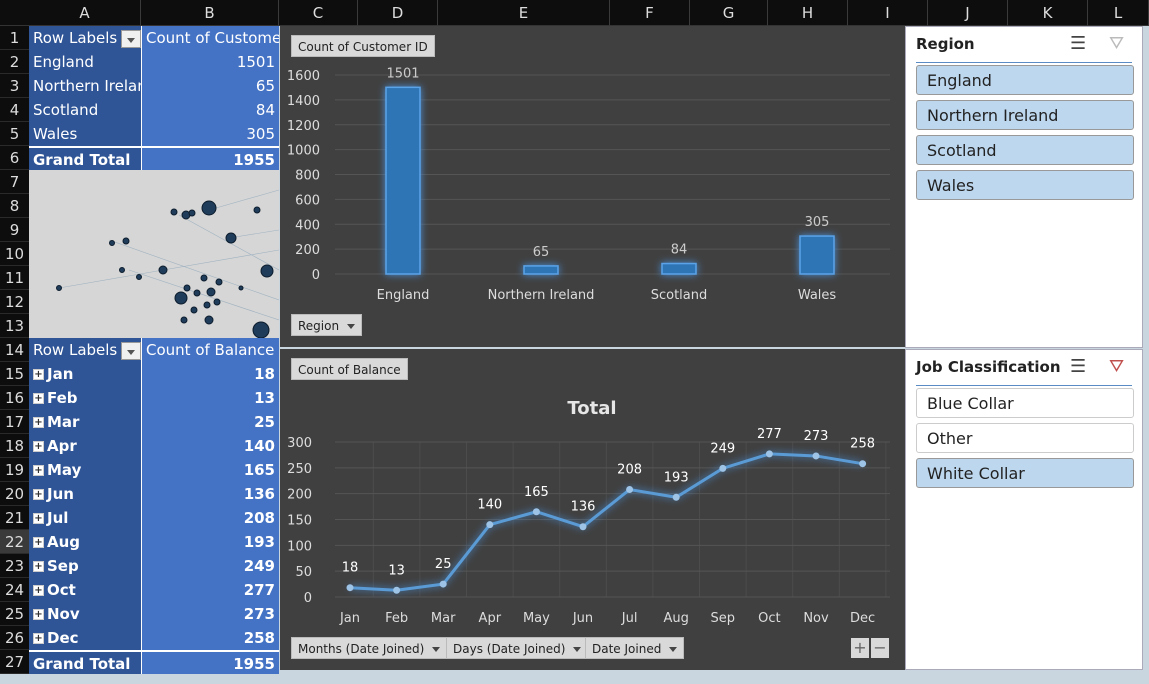 The width and height of the screenshot is (1149, 684). Describe the element at coordinates (14, 110) in the screenshot. I see `row-header: 4` at that location.